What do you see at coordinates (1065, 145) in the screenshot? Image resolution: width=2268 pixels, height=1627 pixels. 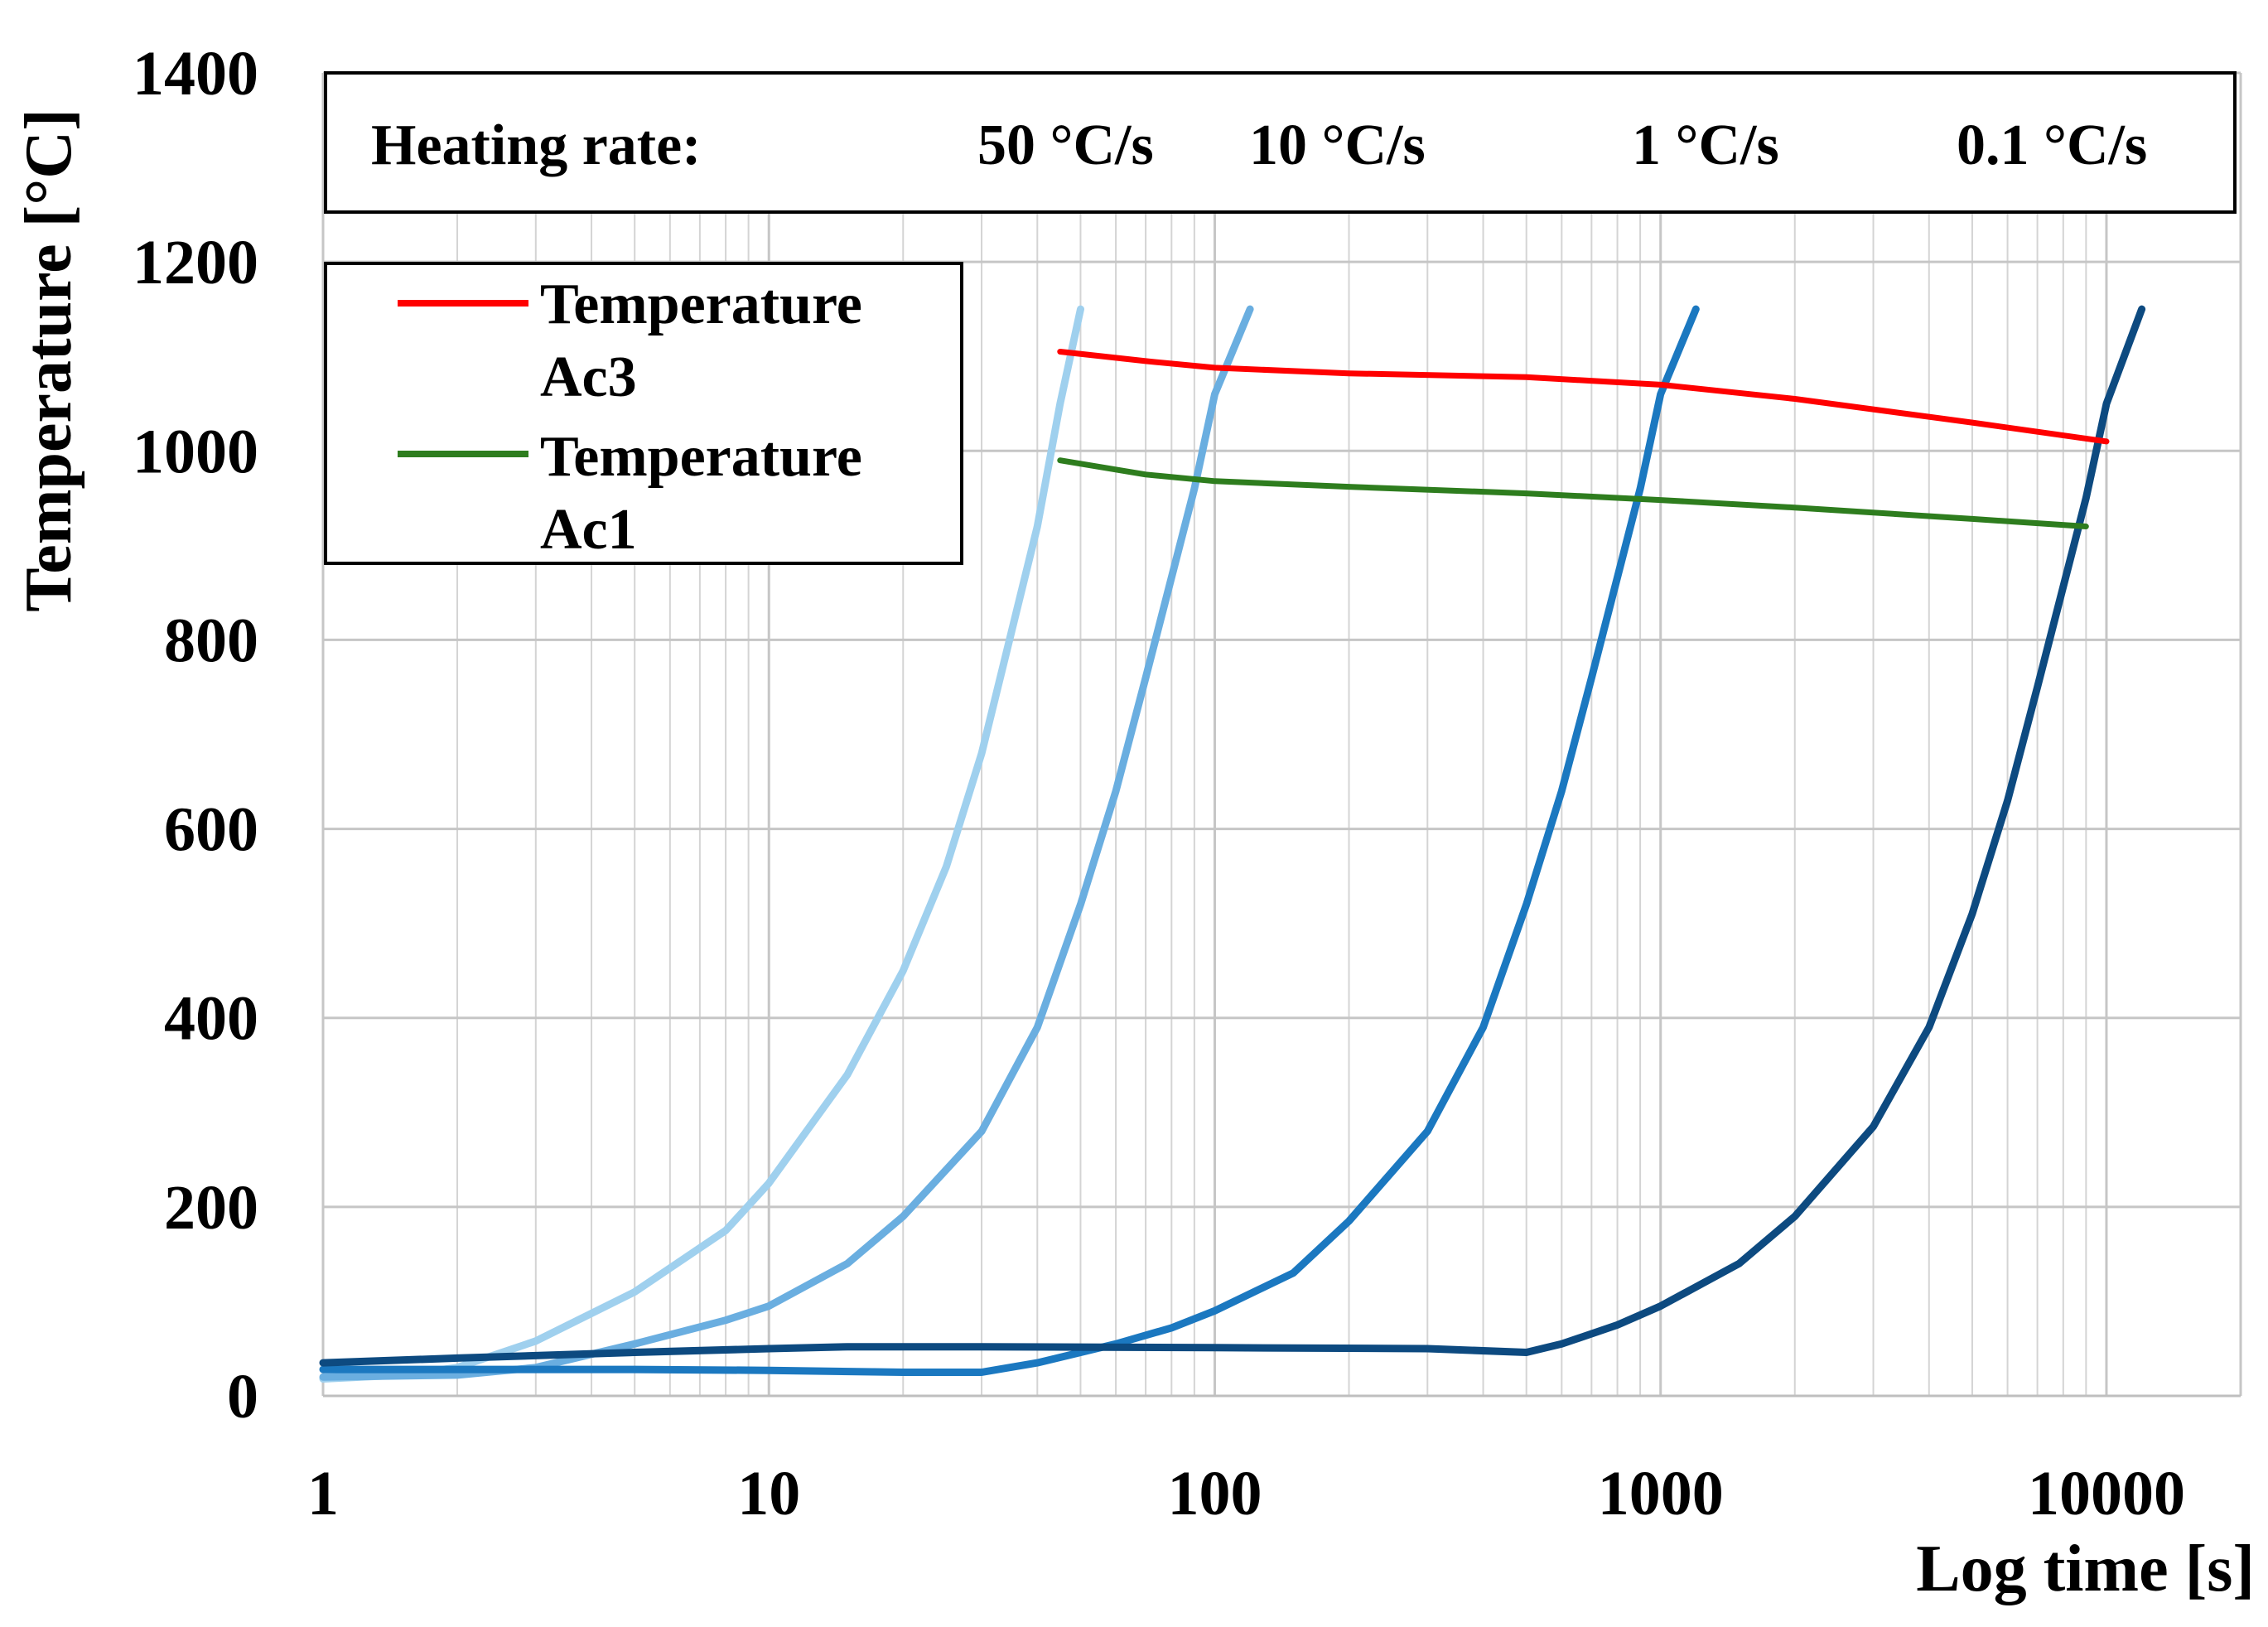 I see `banner-rate-50: 50 °C/s` at bounding box center [1065, 145].